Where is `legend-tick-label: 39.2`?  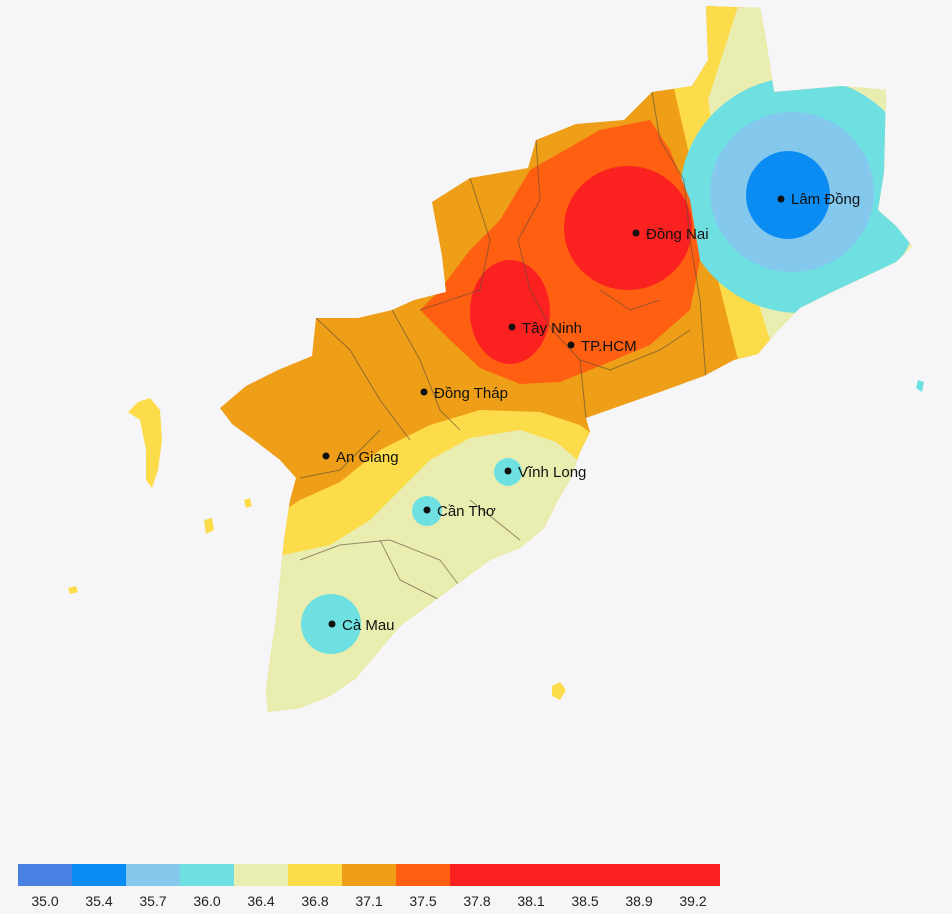 legend-tick-label: 39.2 is located at coordinates (692, 901).